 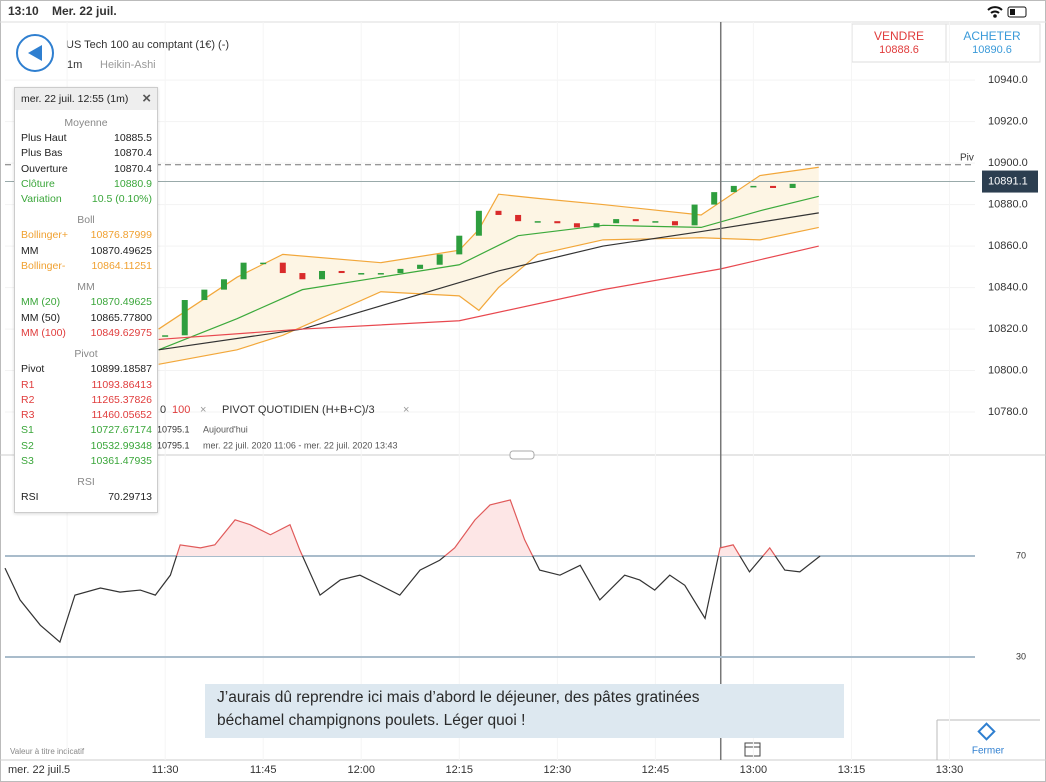 I want to click on row-value: 10.5 (0.10%), so click(x=121, y=199).